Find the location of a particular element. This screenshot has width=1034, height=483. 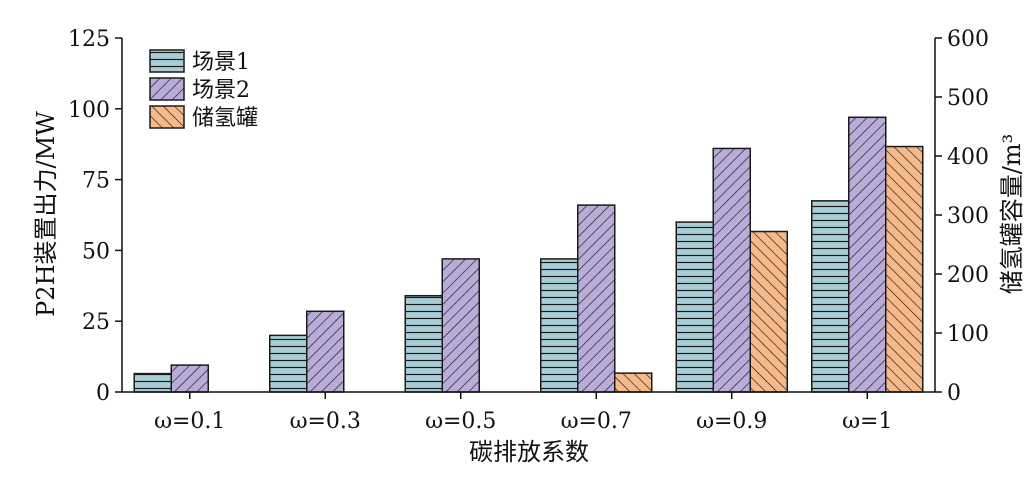

x-axis-title: 碳排放系数 is located at coordinates (529, 452).